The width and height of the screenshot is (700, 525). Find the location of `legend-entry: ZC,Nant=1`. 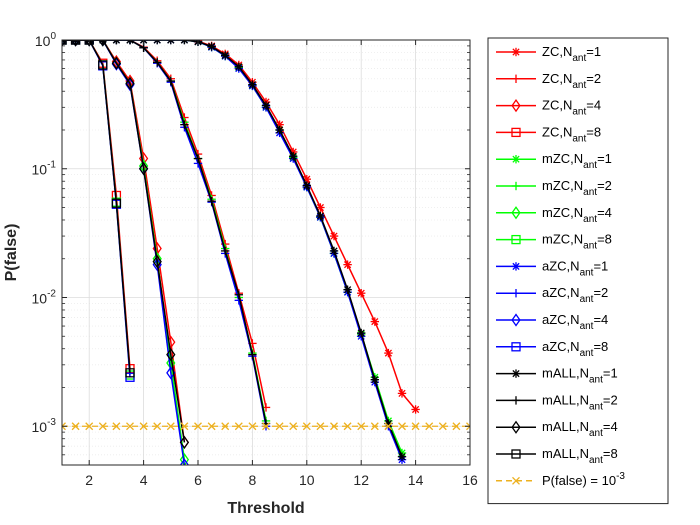

legend-entry: ZC,Nant=1 is located at coordinates (548, 54).